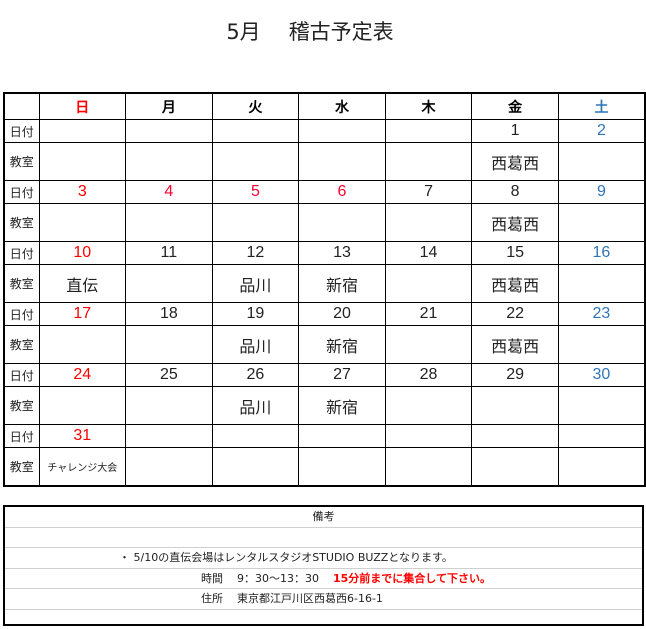  I want to click on time-value: 9：30〜13：30, so click(278, 578).